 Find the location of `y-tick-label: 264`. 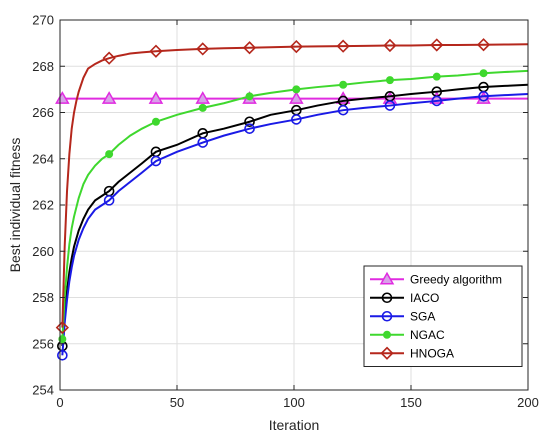

y-tick-label: 264 is located at coordinates (43, 158).